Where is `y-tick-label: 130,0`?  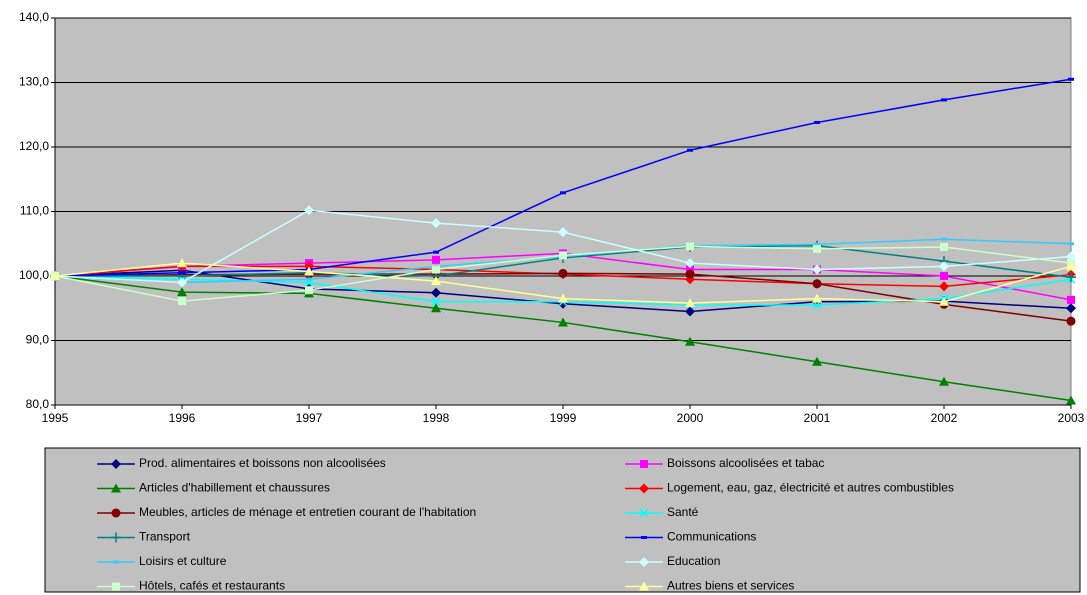
y-tick-label: 130,0 is located at coordinates (34, 82).